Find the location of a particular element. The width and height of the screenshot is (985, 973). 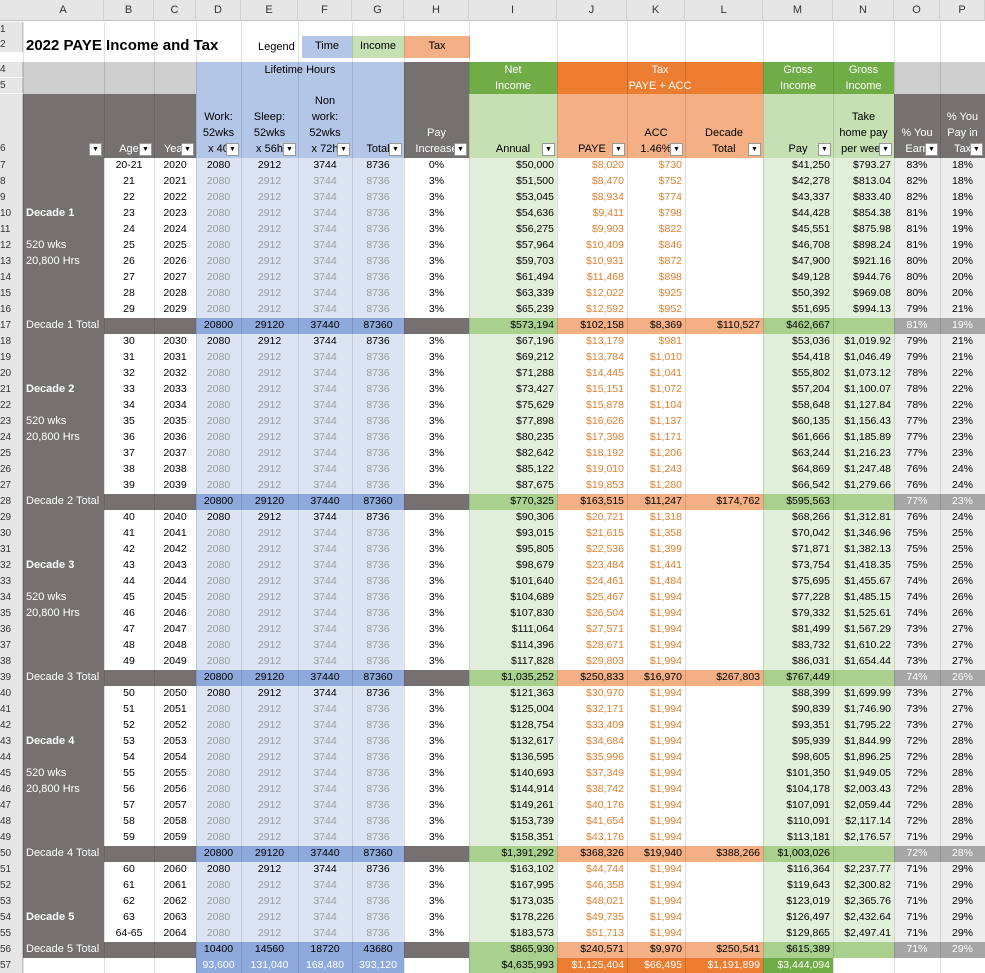

a-filter: ▼ is located at coordinates (95, 149).